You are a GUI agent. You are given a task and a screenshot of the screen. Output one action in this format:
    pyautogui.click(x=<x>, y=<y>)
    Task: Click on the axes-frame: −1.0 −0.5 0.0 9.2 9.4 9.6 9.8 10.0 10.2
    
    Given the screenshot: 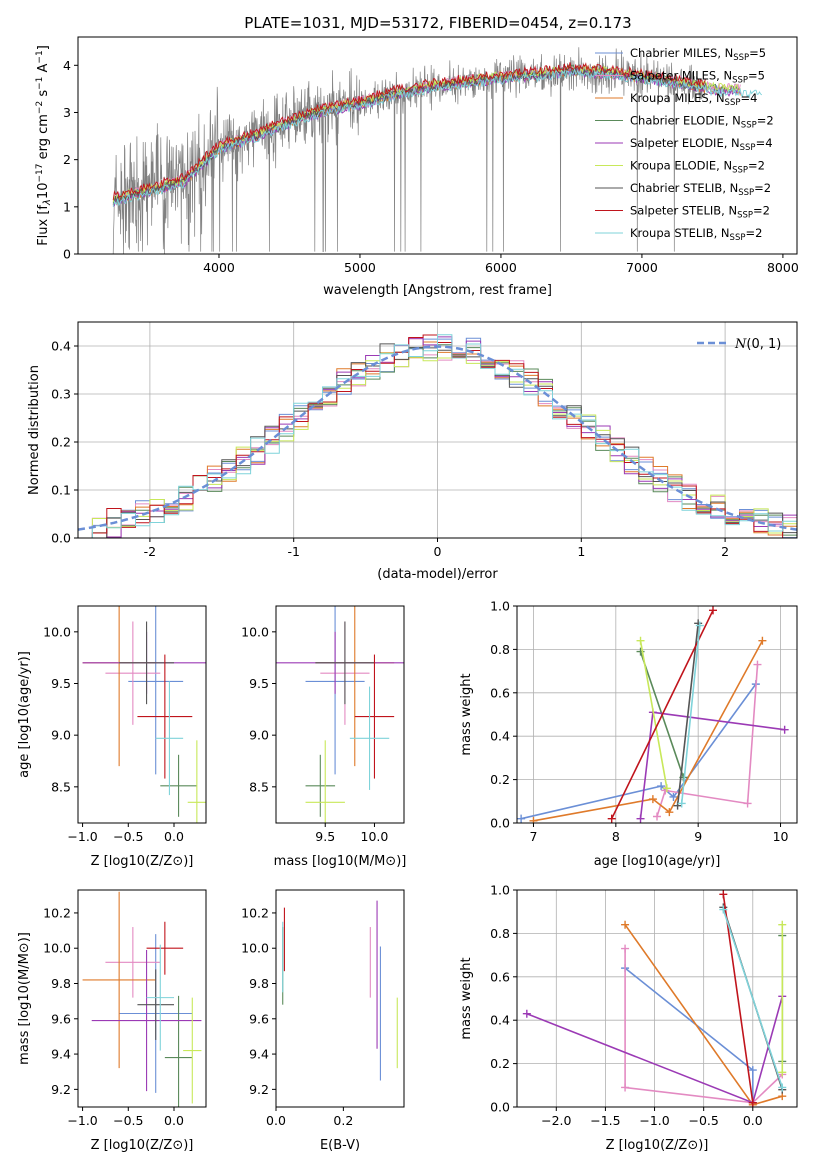 What is the action you would take?
    pyautogui.click(x=125, y=1008)
    